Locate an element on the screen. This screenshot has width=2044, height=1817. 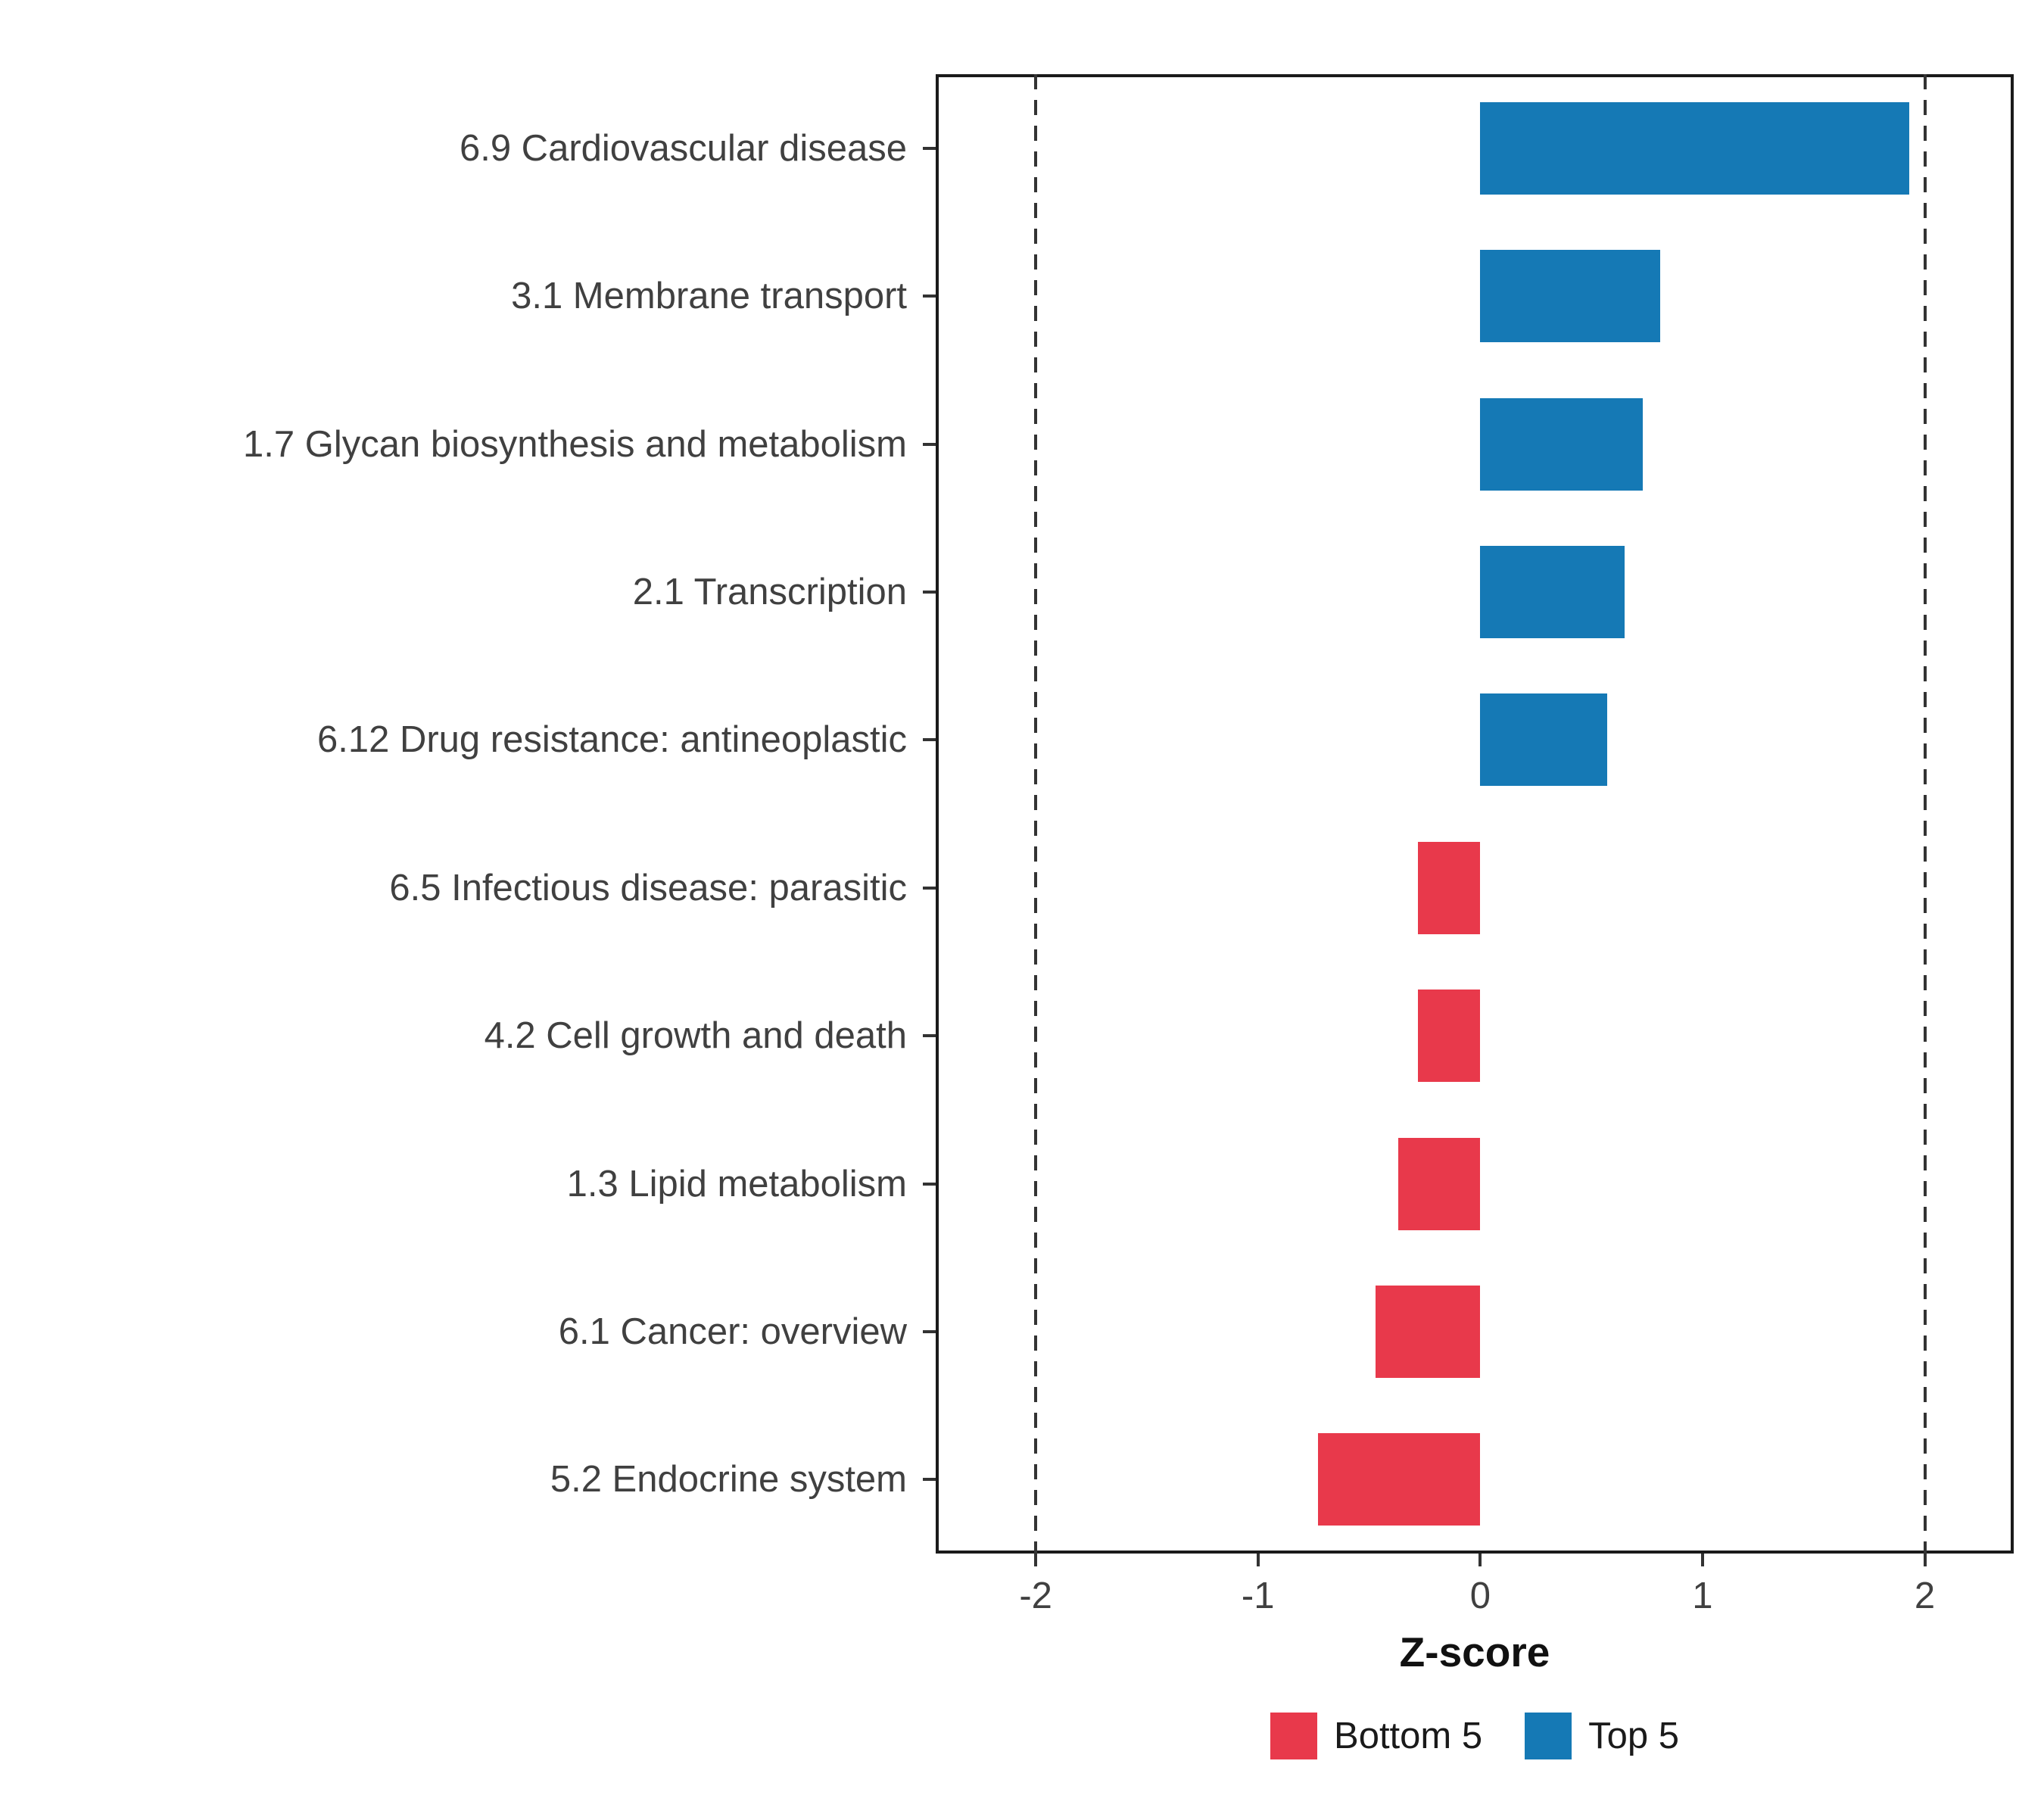
x-axis-tick-label: -1 is located at coordinates (1258, 1595).